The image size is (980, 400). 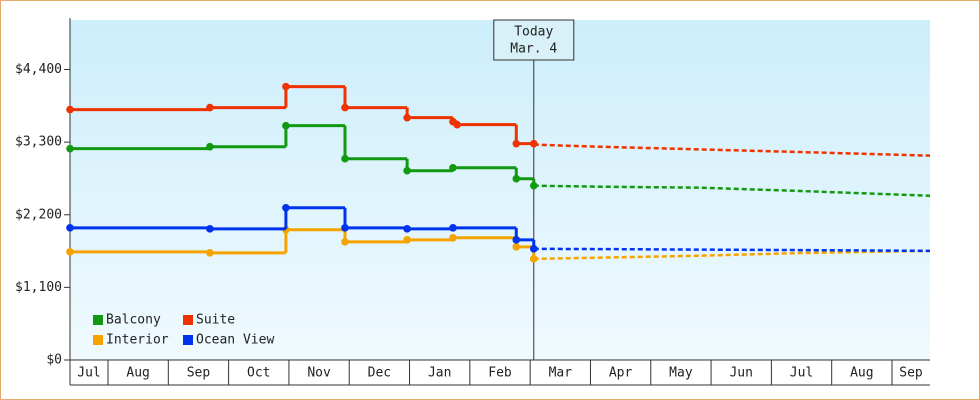 I want to click on y-tick-label: $4,400, so click(x=38, y=69).